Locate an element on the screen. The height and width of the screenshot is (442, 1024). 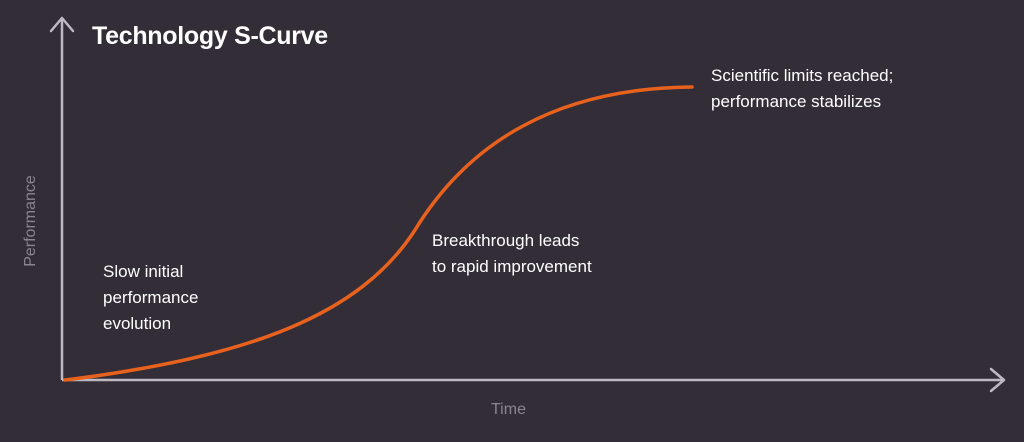
annotation-slow-initial: Slow initial performance evolution is located at coordinates (150, 298).